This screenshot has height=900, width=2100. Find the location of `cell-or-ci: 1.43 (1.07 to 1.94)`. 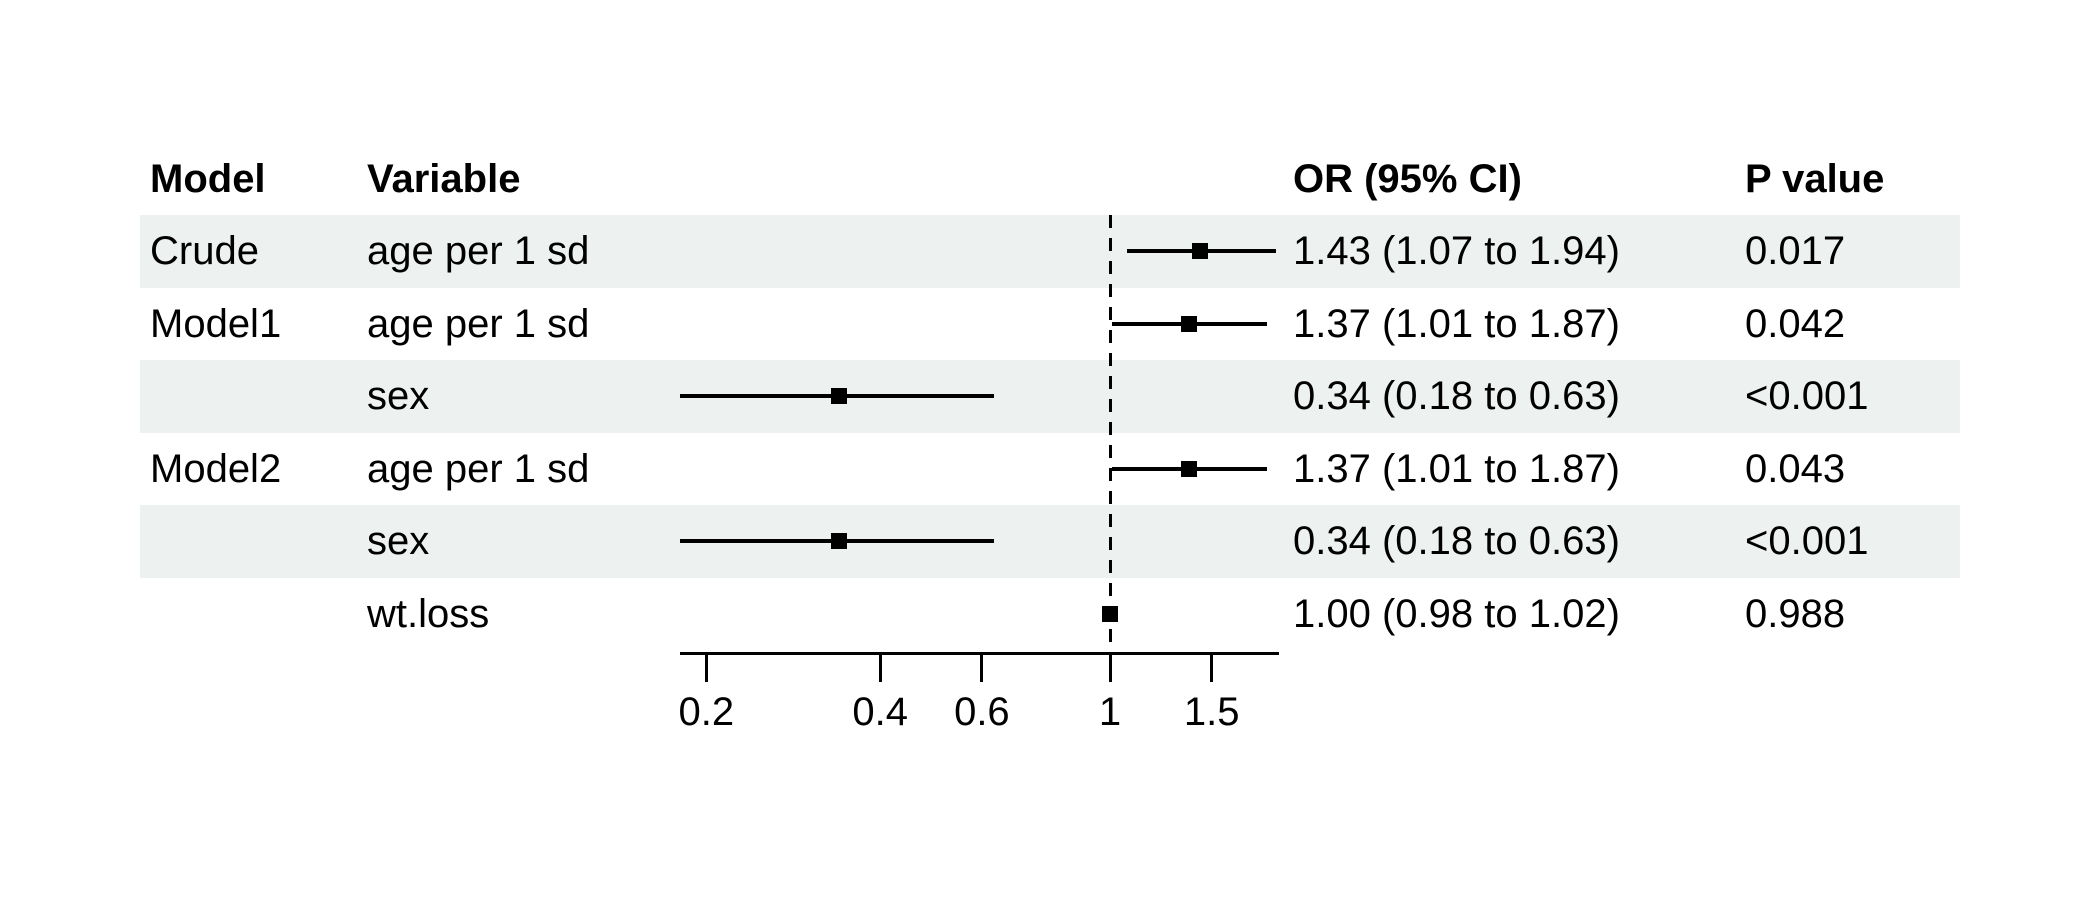

cell-or-ci: 1.43 (1.07 to 1.94) is located at coordinates (1456, 251).